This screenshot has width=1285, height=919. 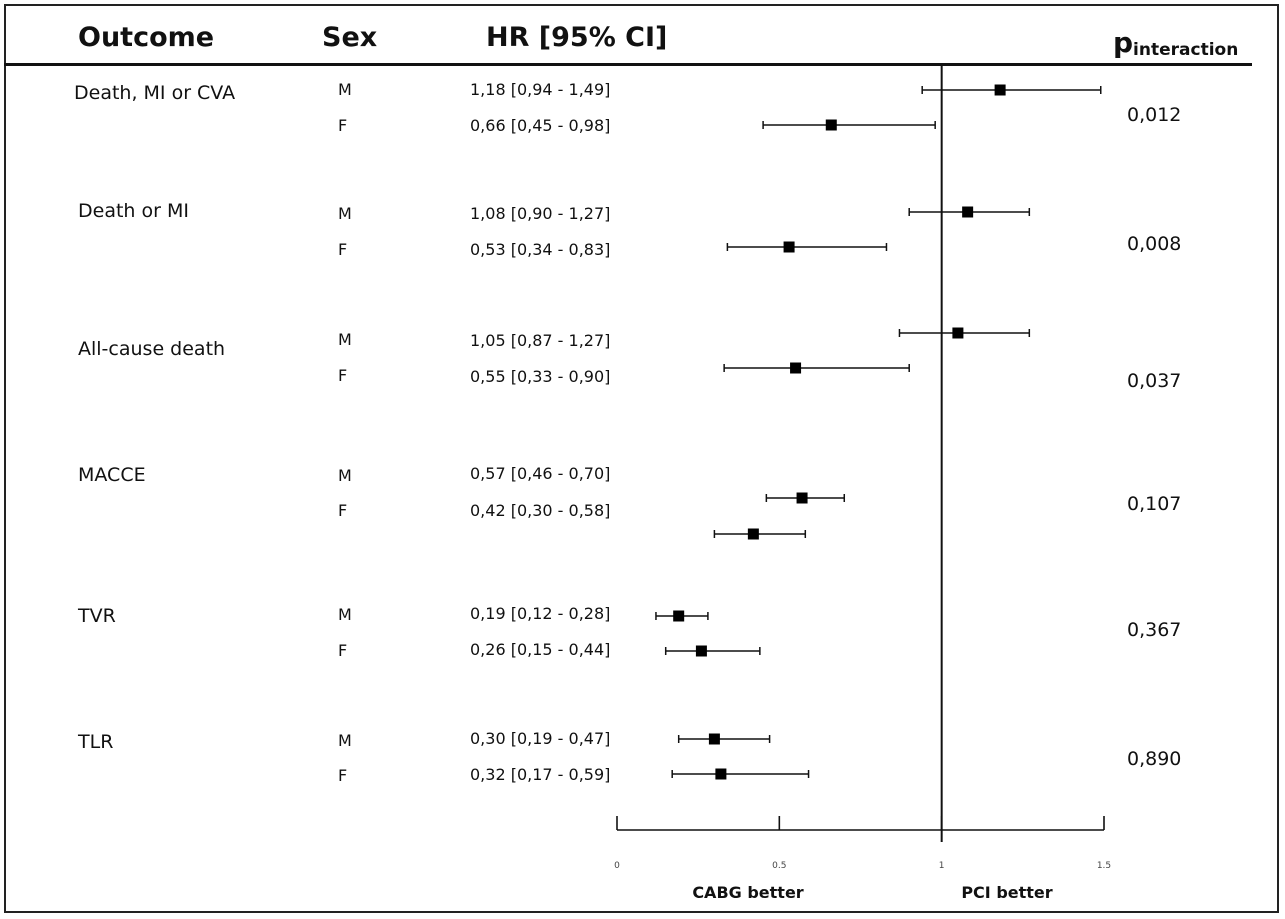 What do you see at coordinates (617, 866) in the screenshot?
I see `x-tick-label: 0` at bounding box center [617, 866].